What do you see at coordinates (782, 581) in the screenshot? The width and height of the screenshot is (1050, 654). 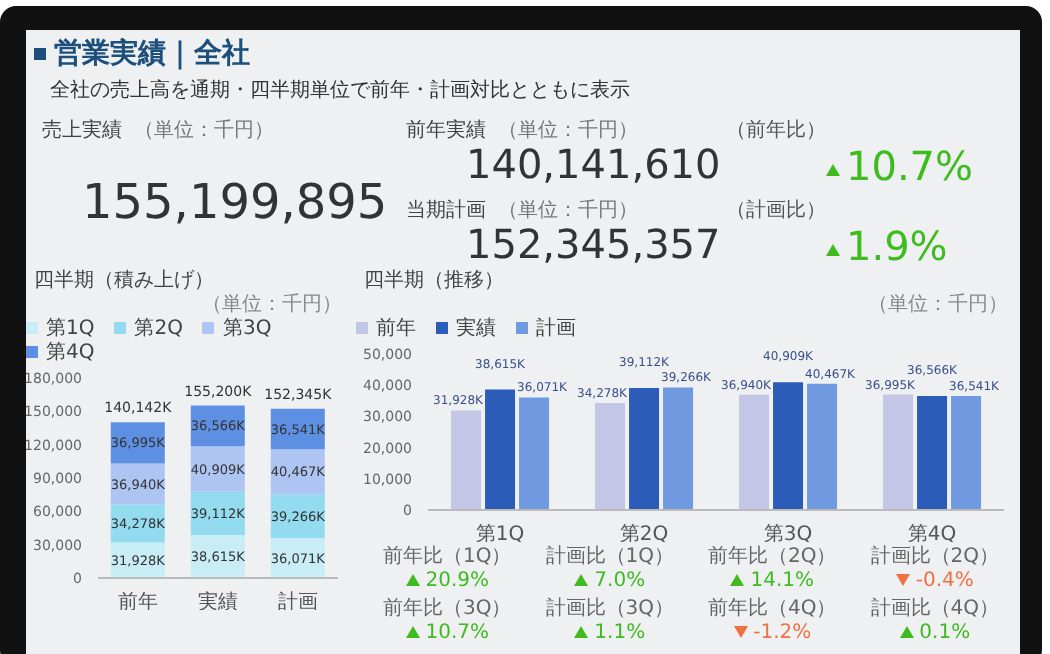 I see `data-label: 14.1%` at bounding box center [782, 581].